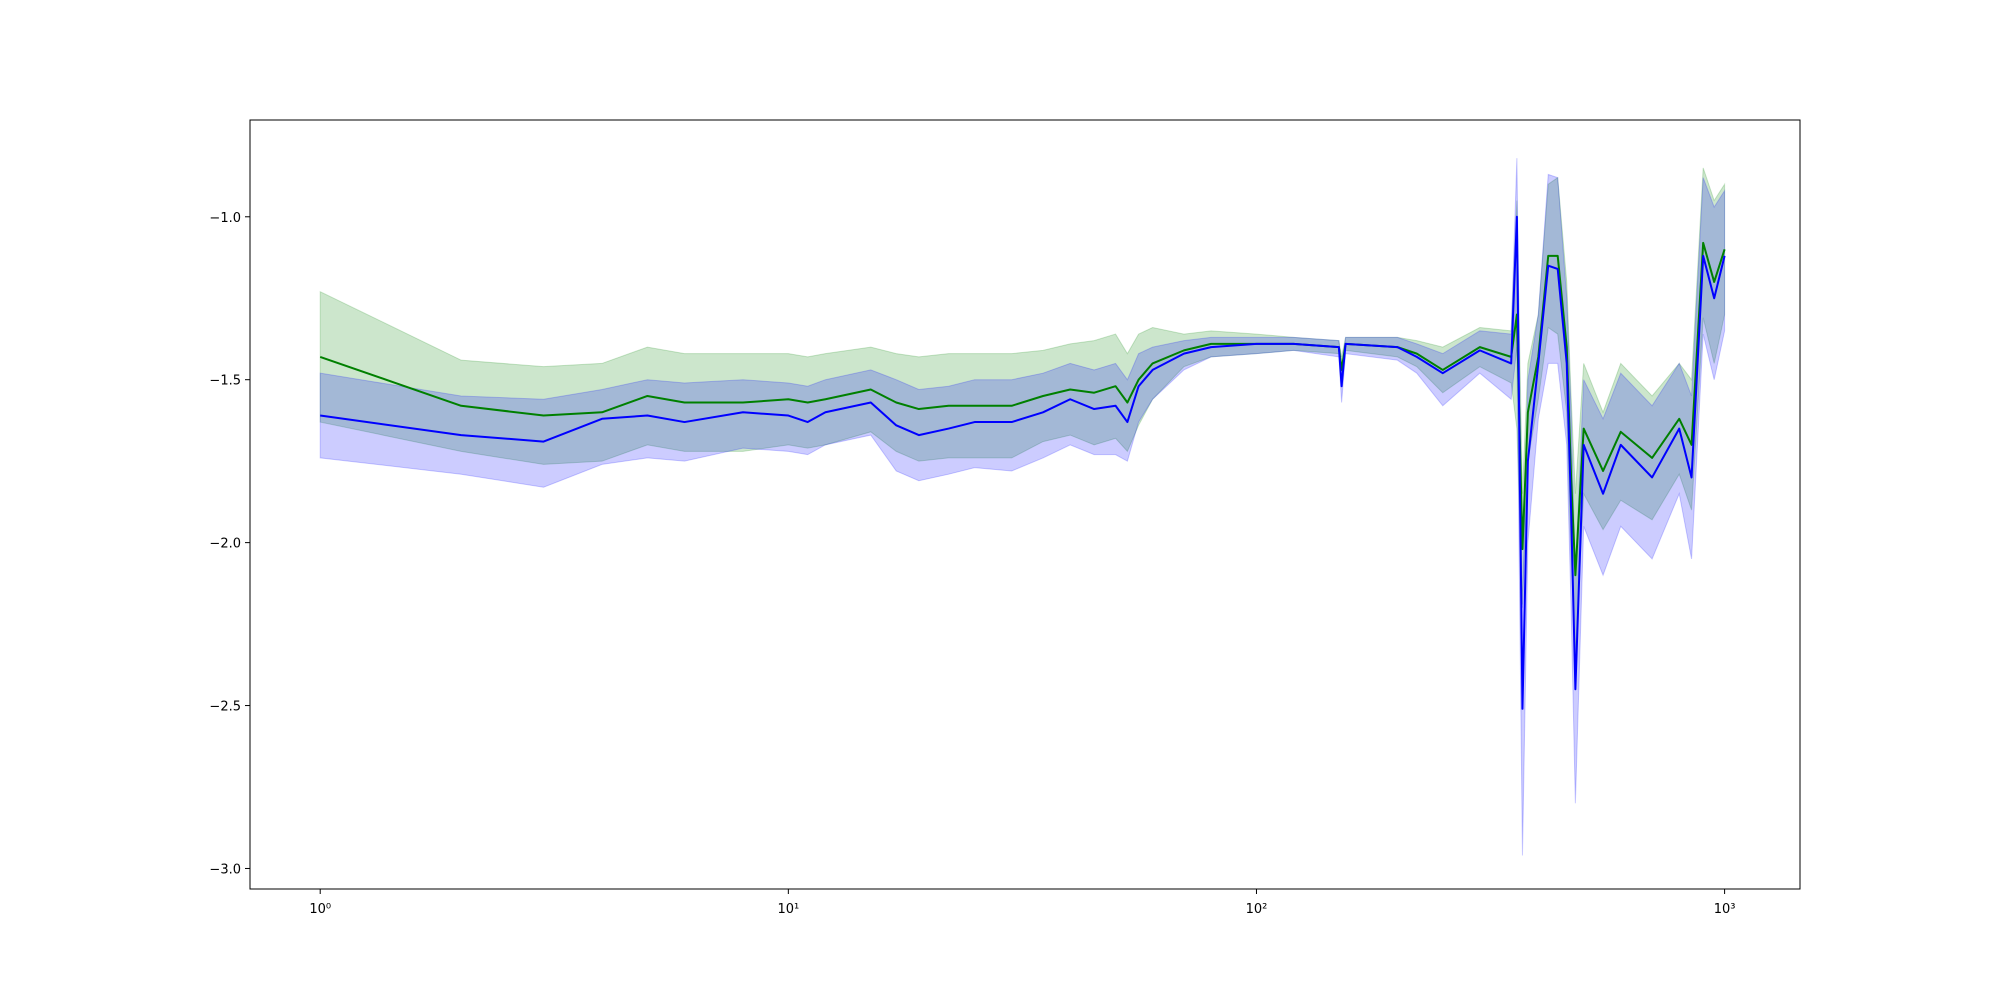 The width and height of the screenshot is (2000, 1000). I want to click on x-tick-label: 10², so click(1257, 909).